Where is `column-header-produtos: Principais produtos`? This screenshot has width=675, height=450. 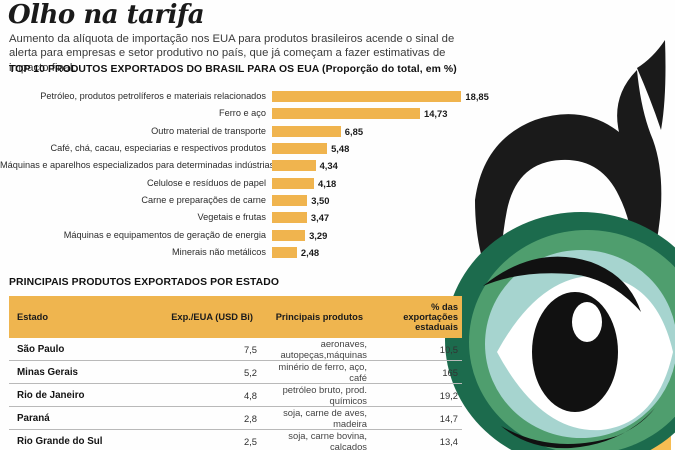
column-header-produtos: Principais produtos is located at coordinates (314, 317).